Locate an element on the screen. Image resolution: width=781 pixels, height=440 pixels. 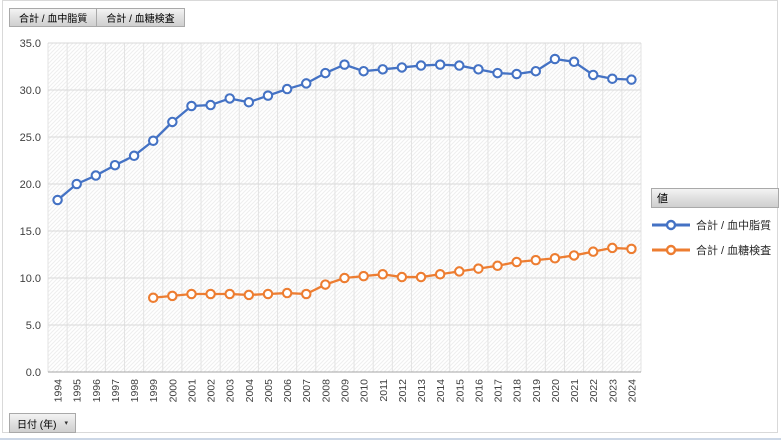
x-axis-tick-label: 2001 is located at coordinates (192, 391).